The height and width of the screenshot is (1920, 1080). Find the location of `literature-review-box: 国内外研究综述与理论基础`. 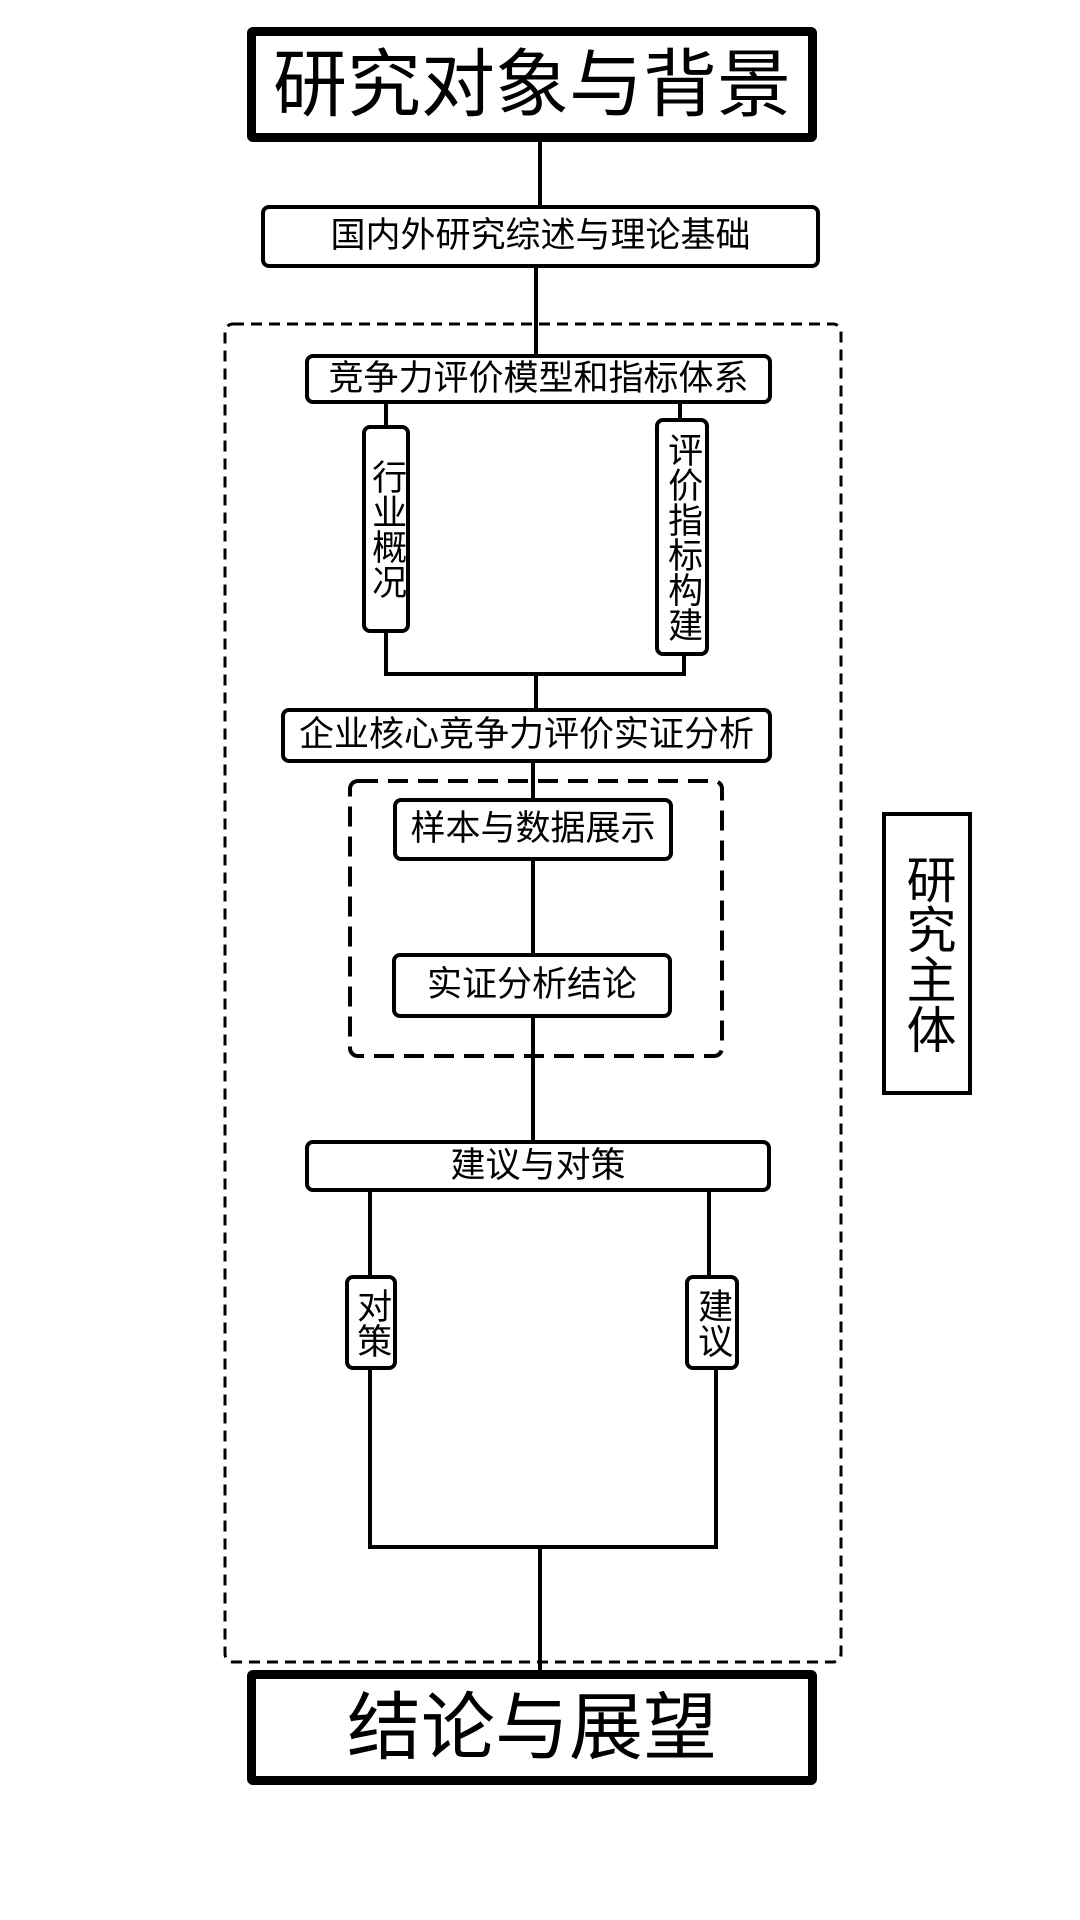

literature-review-box: 国内外研究综述与理论基础 is located at coordinates (540, 236).